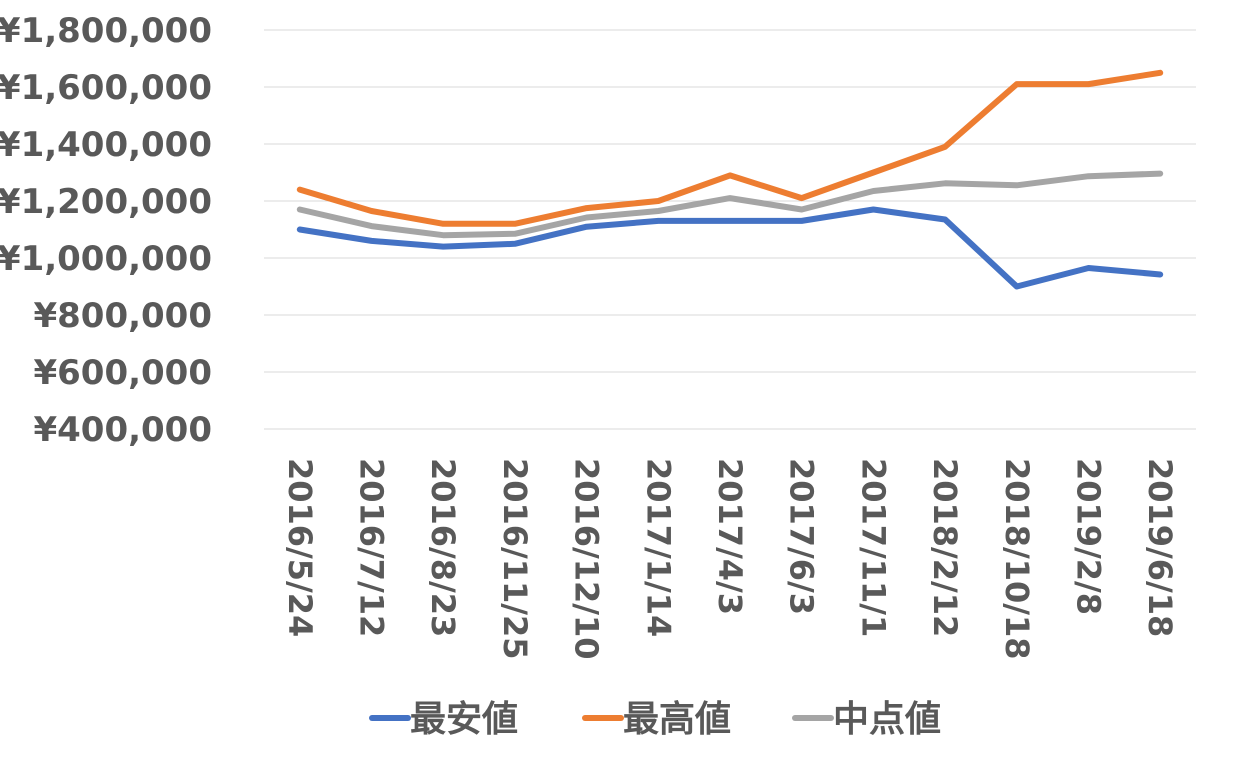  I want to click on legend: 最安値 最高値 中点値, so click(655, 719).